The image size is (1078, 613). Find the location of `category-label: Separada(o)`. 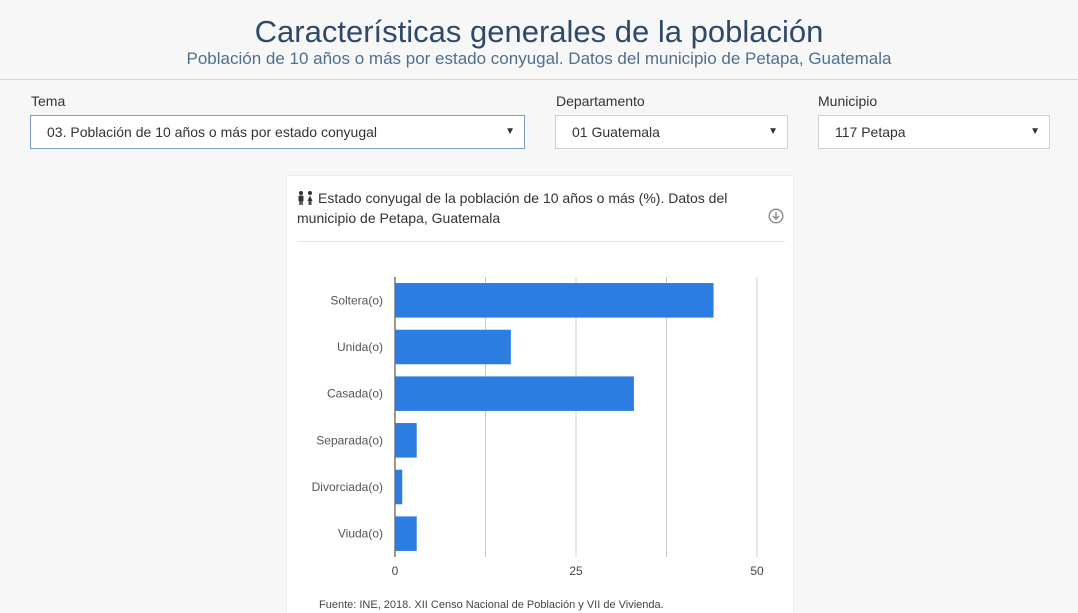

category-label: Separada(o) is located at coordinates (349, 440).